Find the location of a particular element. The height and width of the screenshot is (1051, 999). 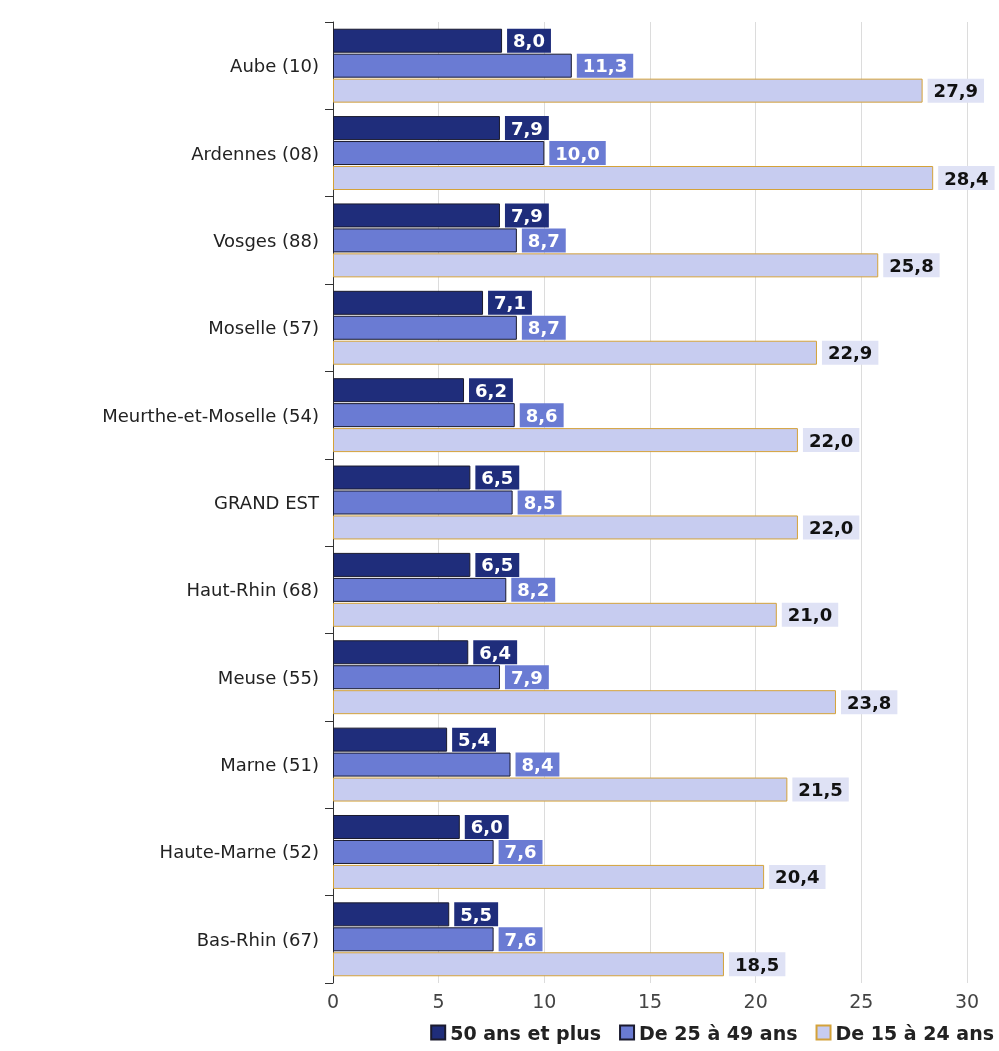

data-label: 28,4 is located at coordinates (966, 178).